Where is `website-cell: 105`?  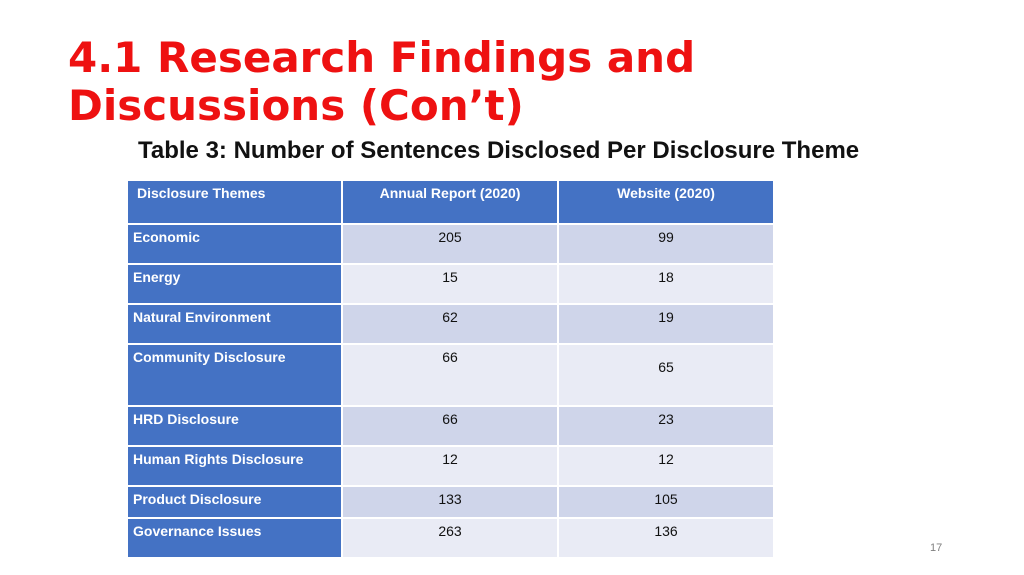
website-cell: 105 is located at coordinates (666, 502).